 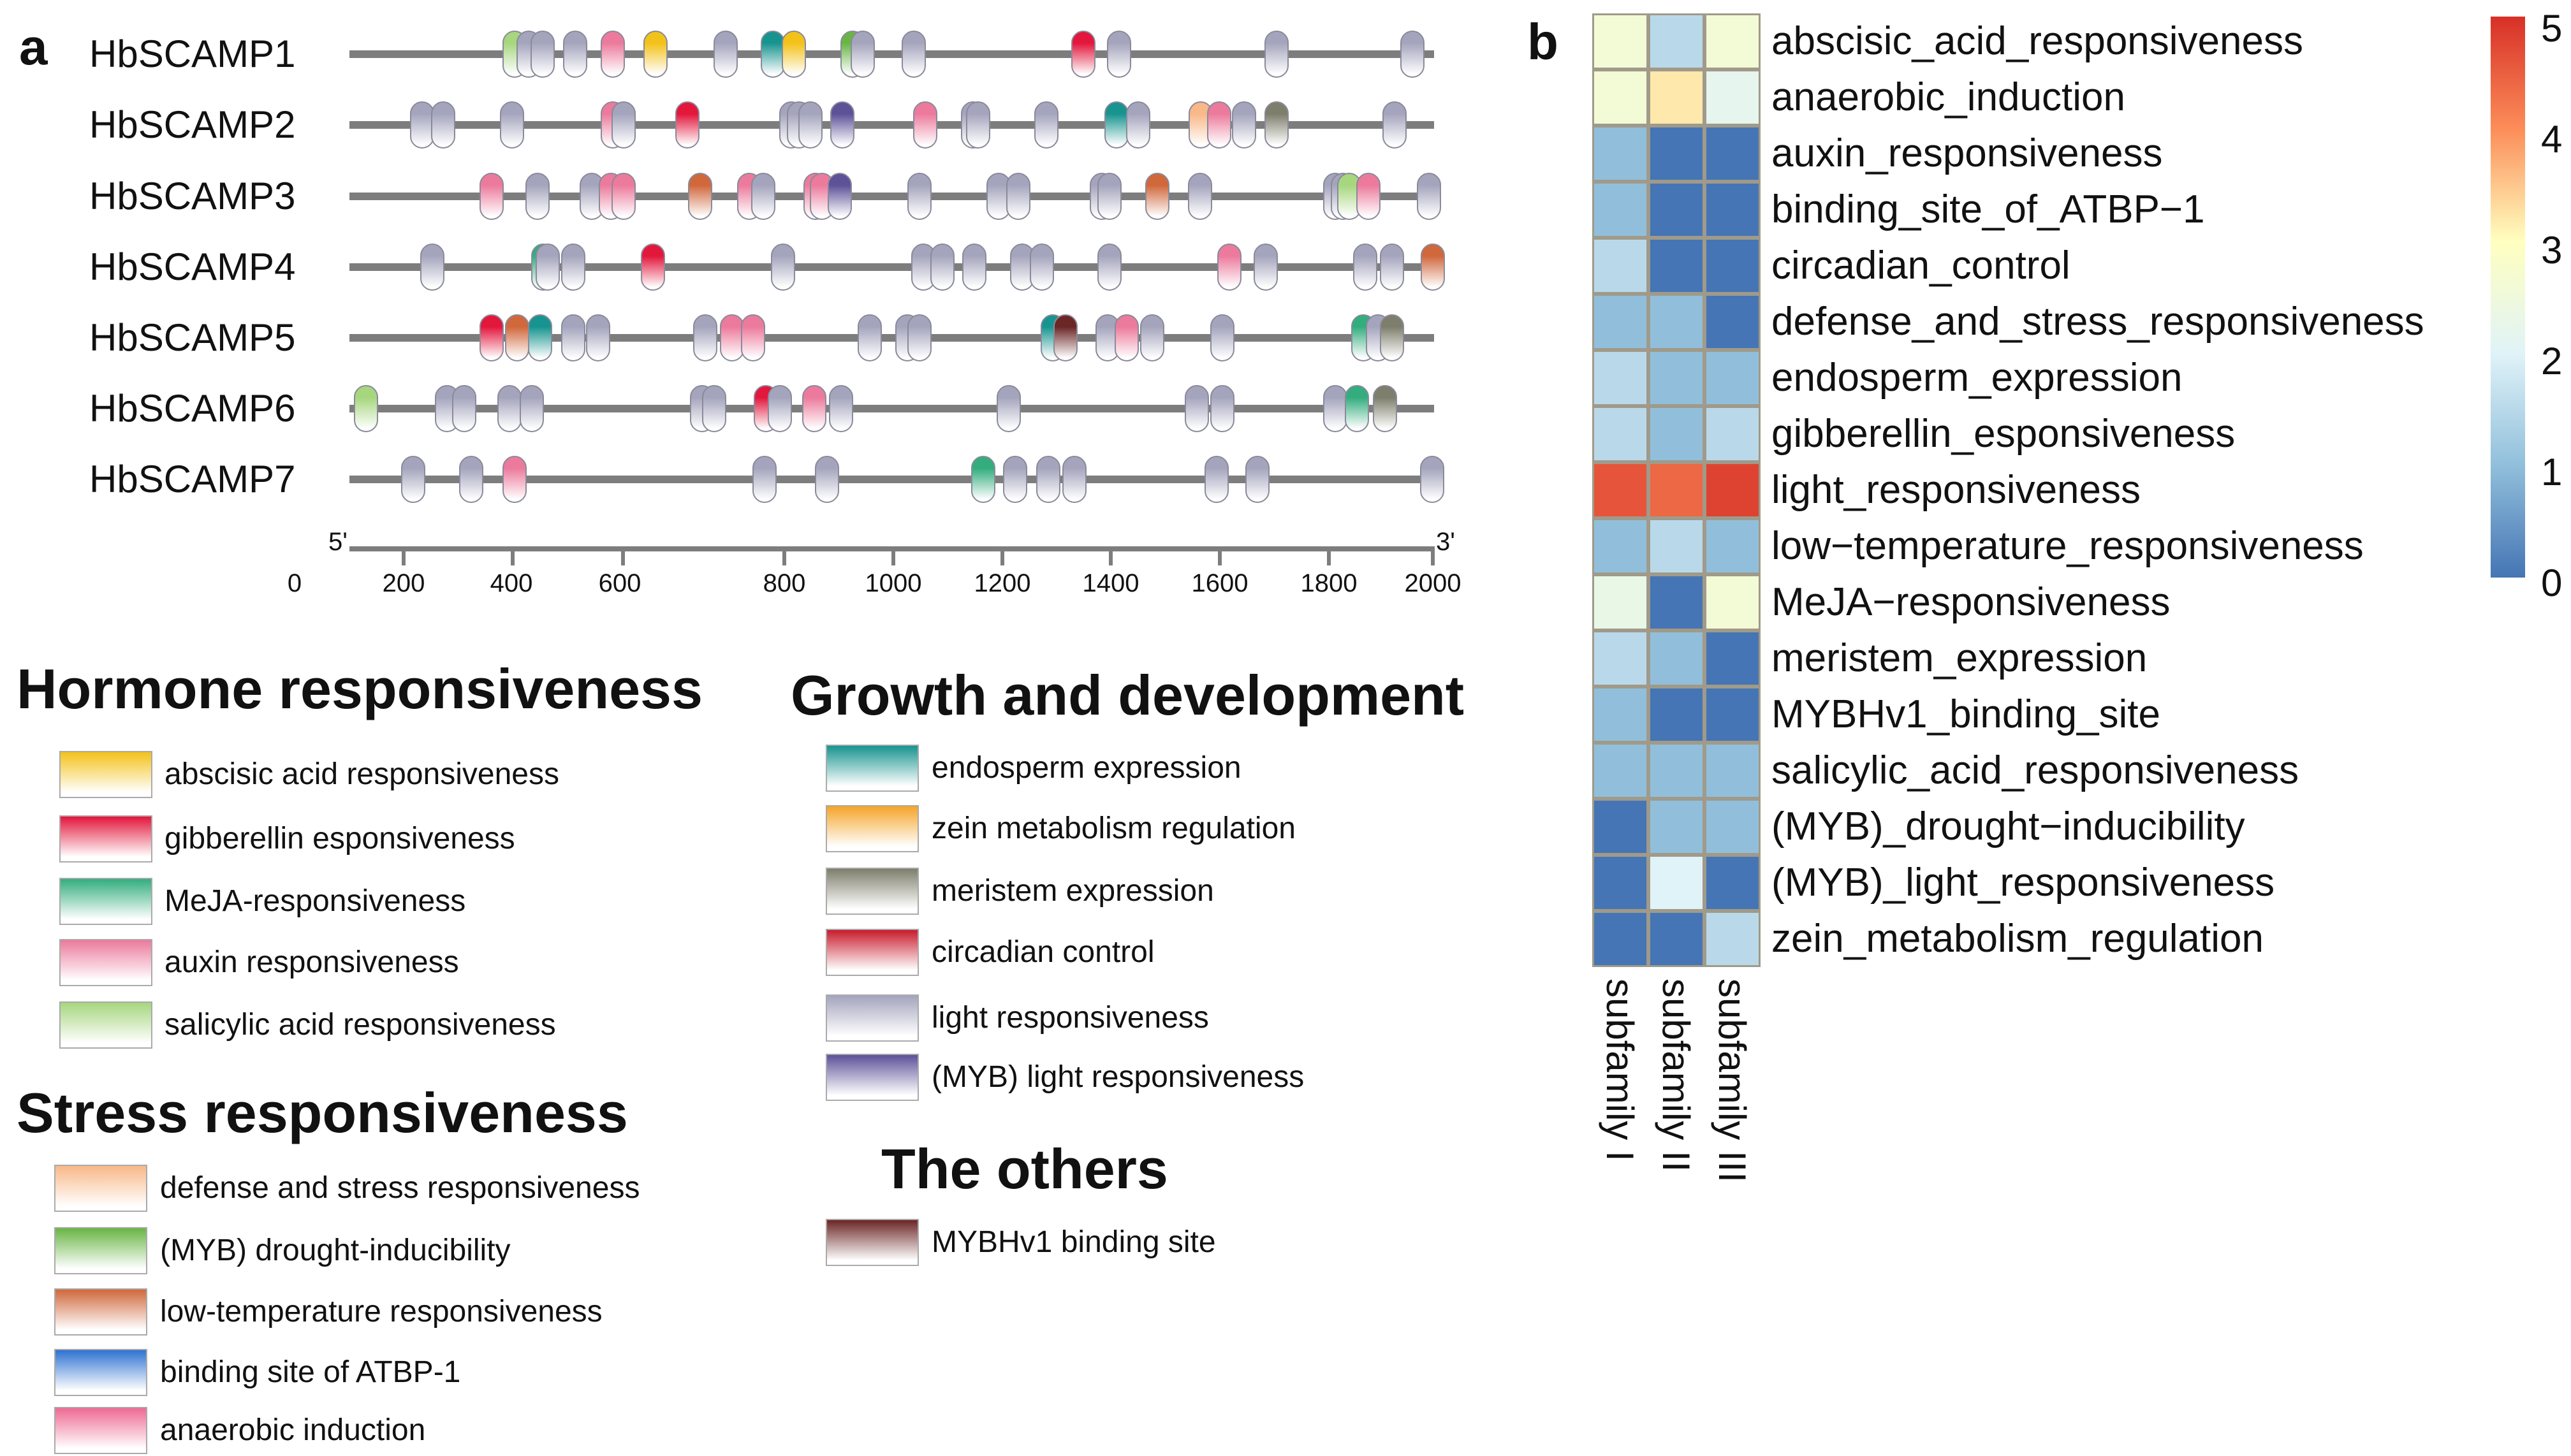 What do you see at coordinates (2017, 939) in the screenshot?
I see `heatmap-row-label: zein_metabolism_regulation` at bounding box center [2017, 939].